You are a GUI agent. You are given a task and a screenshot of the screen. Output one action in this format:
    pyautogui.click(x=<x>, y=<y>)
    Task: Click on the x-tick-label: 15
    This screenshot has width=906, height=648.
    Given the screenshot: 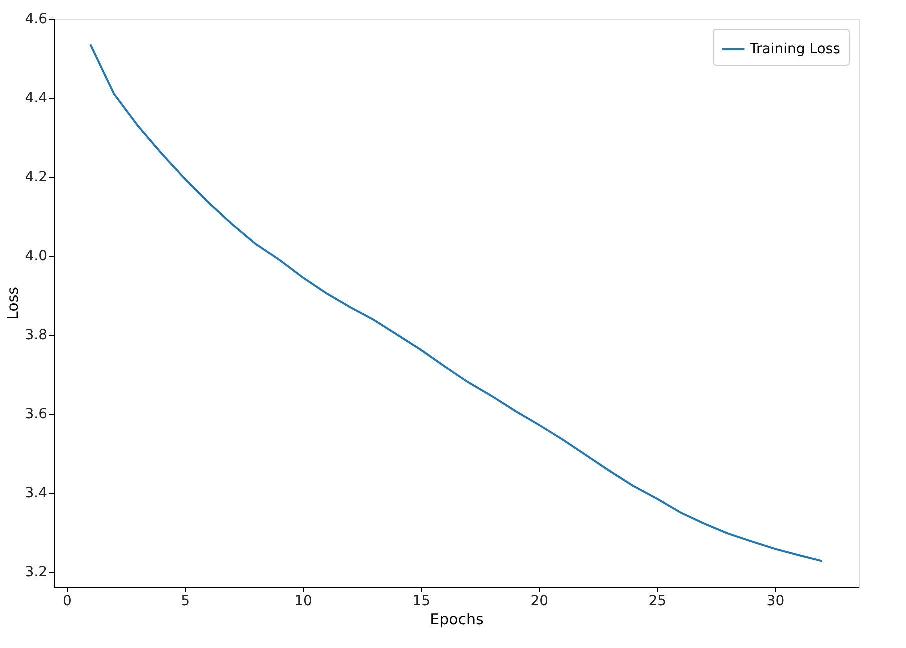 What is the action you would take?
    pyautogui.click(x=421, y=602)
    